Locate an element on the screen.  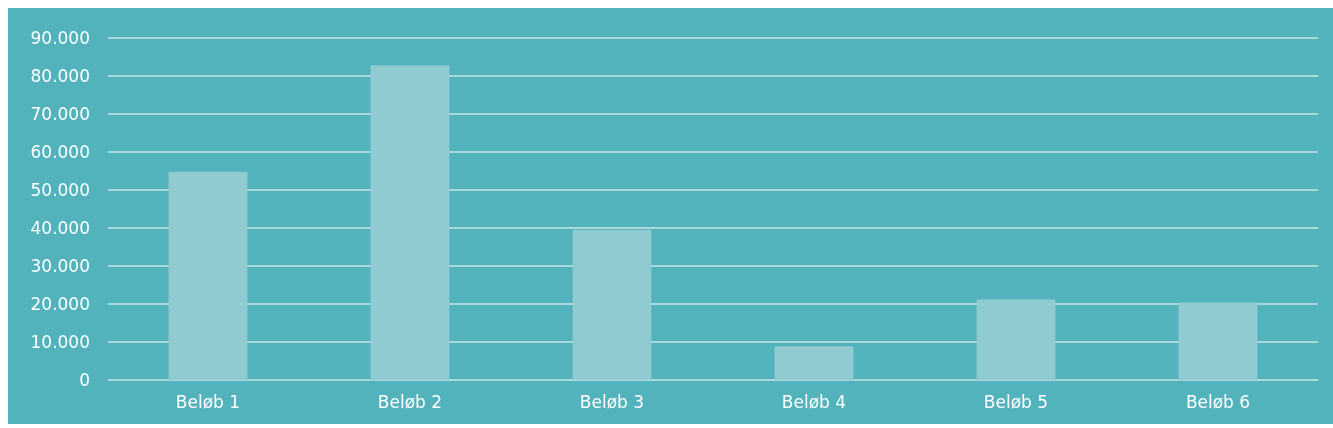
y-tick-label: 40.000 is located at coordinates (60, 227).